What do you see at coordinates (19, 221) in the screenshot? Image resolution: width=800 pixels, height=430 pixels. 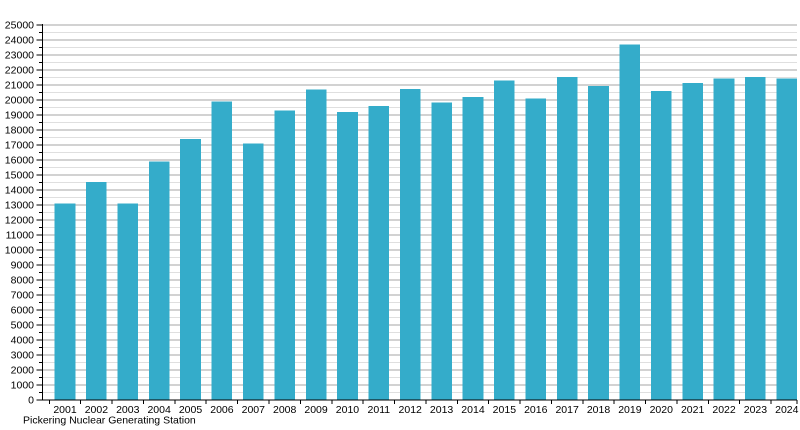 I see `y-tick-label-12000: 12000` at bounding box center [19, 221].